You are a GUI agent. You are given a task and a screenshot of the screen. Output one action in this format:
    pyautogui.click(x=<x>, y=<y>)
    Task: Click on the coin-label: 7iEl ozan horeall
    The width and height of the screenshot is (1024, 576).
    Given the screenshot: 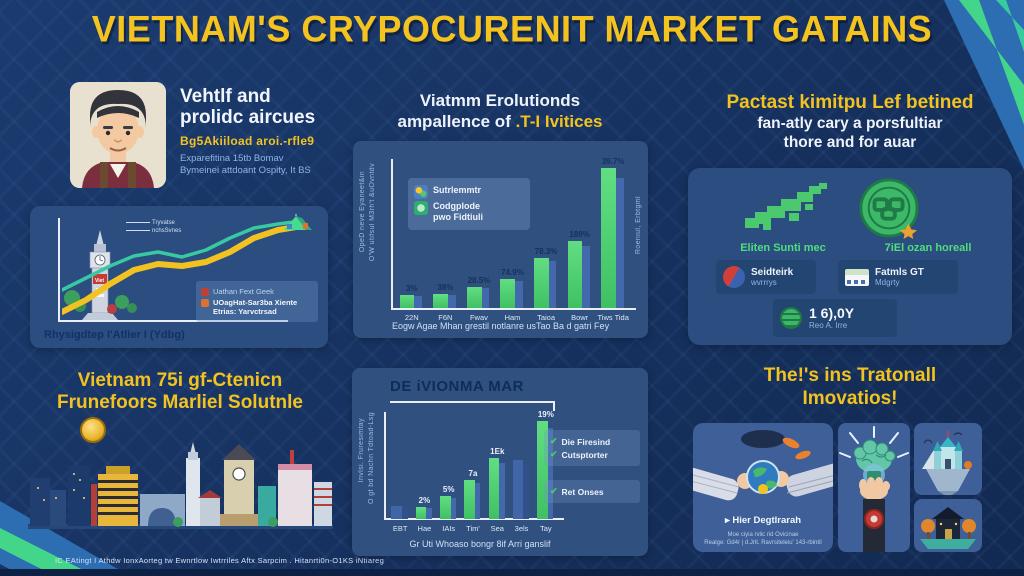 What is the action you would take?
    pyautogui.click(x=928, y=248)
    